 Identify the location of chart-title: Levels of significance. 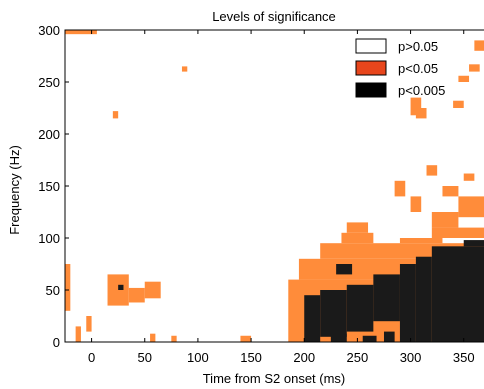
(274, 16).